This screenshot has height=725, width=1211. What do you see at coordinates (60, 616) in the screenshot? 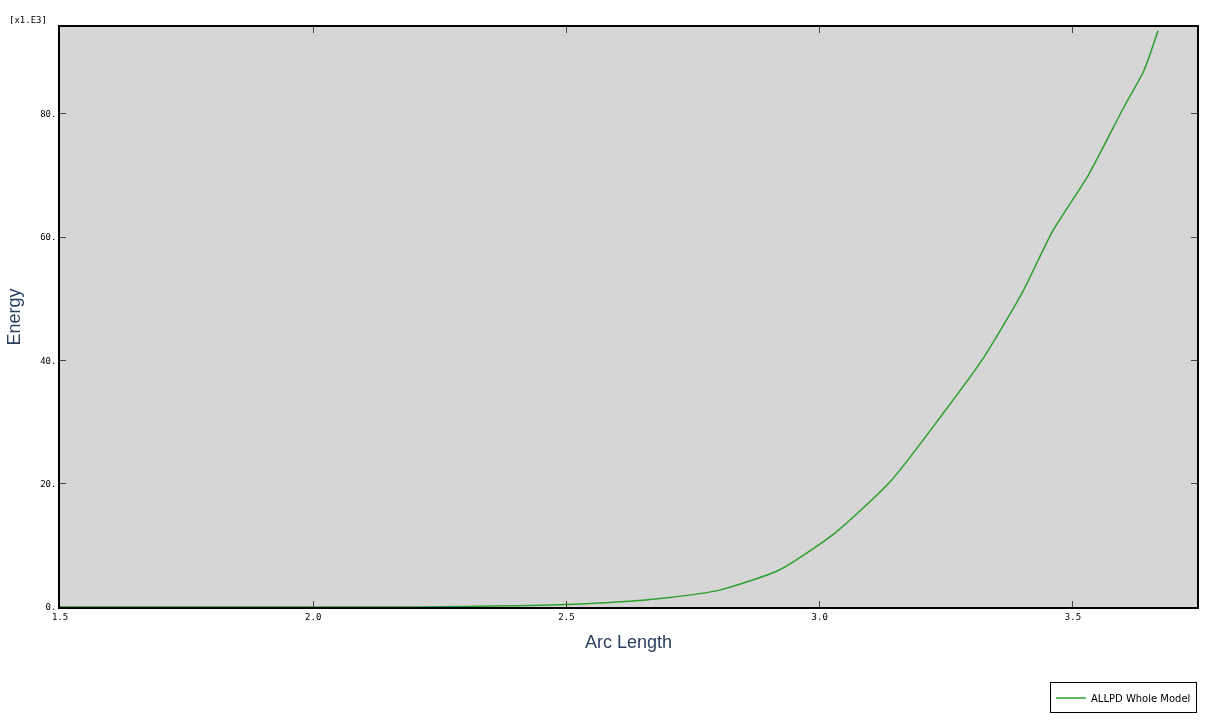
I see `x-tick-label: 1.5` at bounding box center [60, 616].